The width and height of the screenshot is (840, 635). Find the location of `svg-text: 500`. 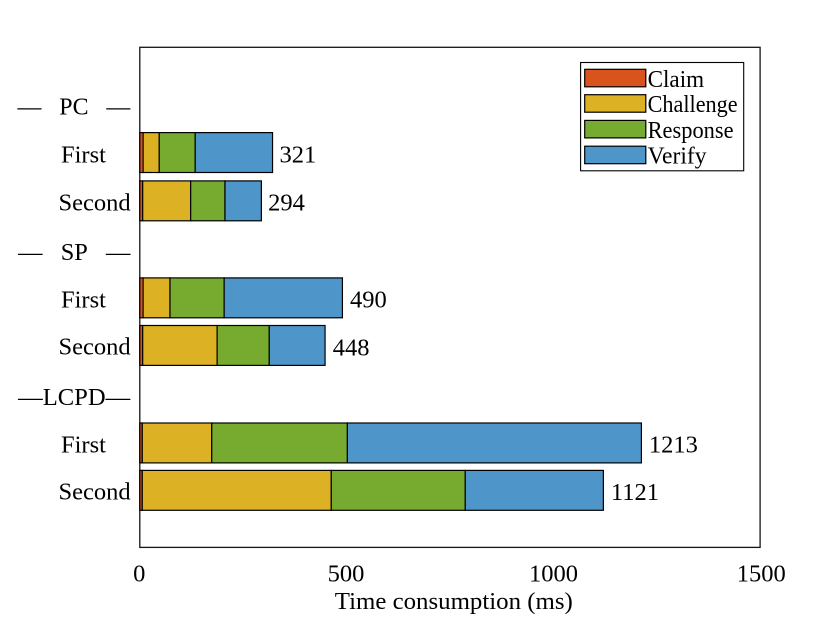

svg-text: 500 is located at coordinates (346, 573).